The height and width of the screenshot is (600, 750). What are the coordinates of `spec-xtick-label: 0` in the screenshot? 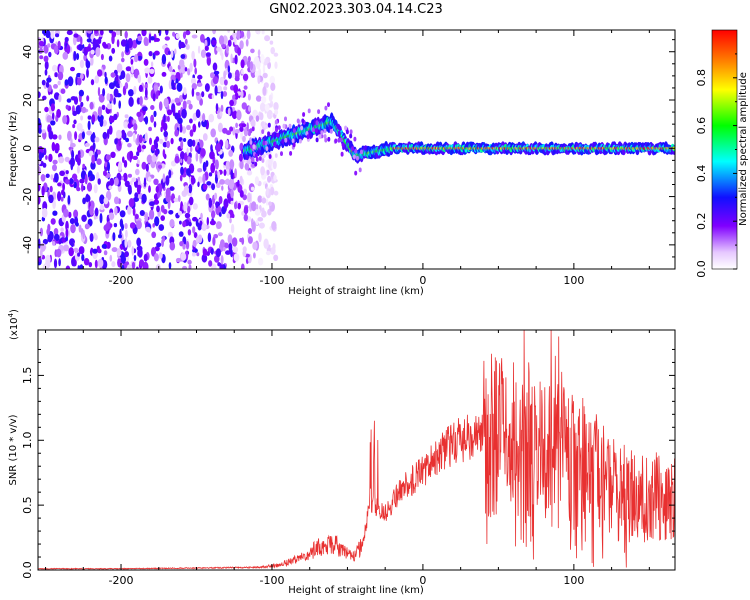 It's located at (422, 280).